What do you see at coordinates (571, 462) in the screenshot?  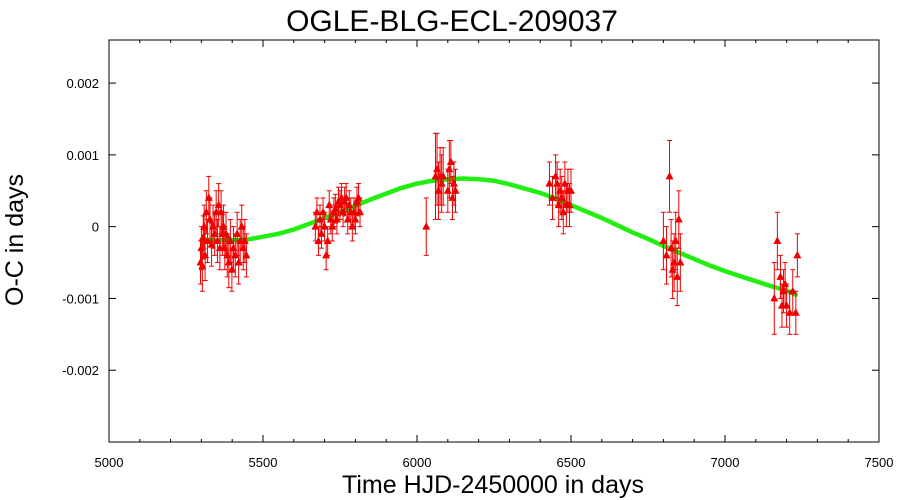 I see `x-tick-label: 6500` at bounding box center [571, 462].